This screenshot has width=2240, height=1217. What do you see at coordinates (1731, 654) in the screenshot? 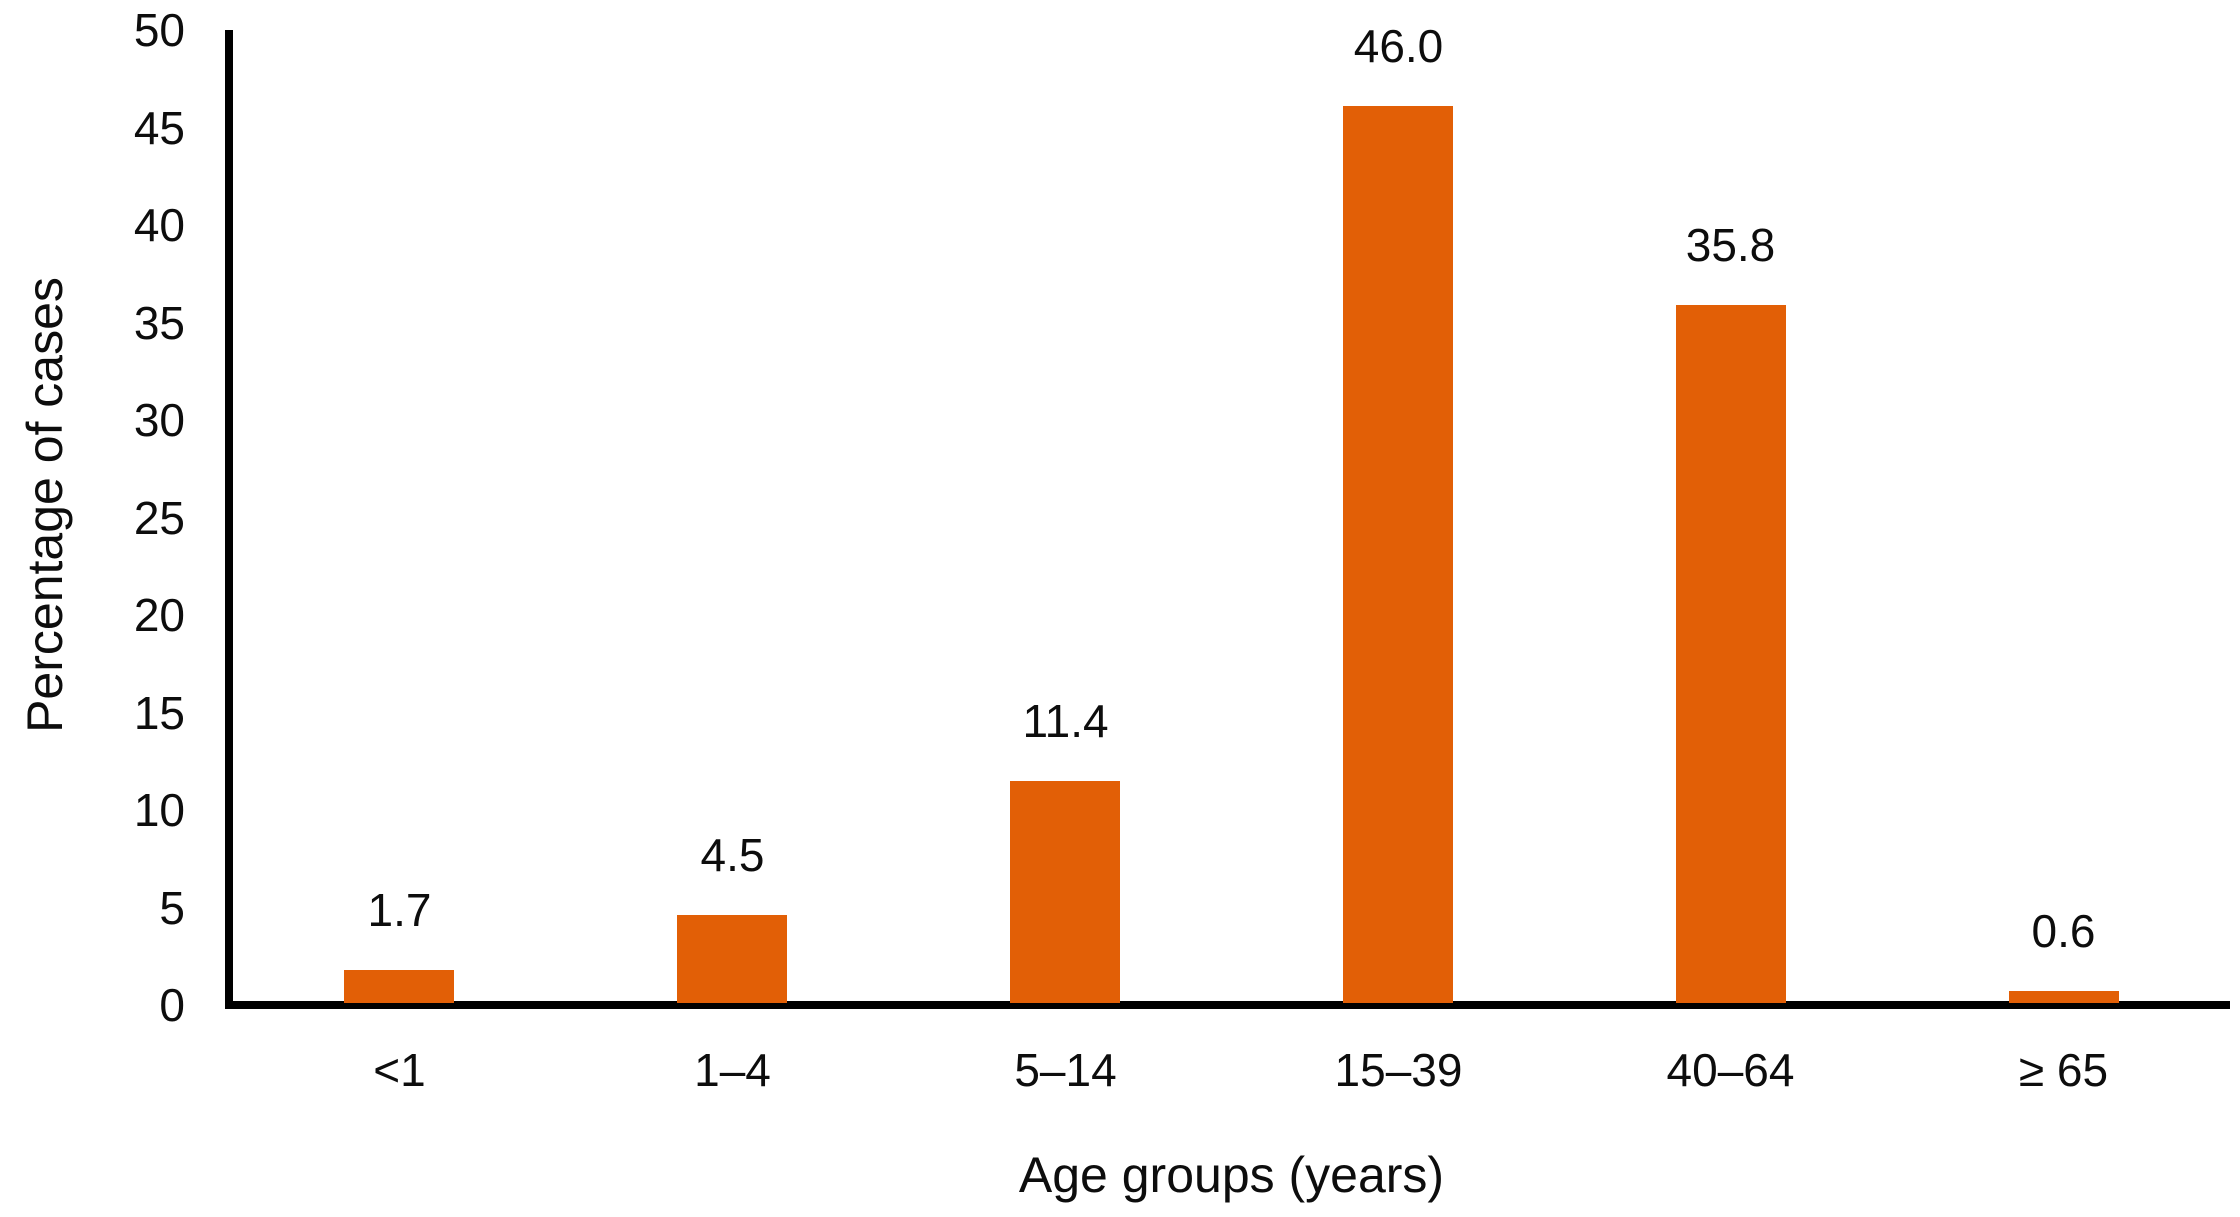
I see `bar-40–64` at bounding box center [1731, 654].